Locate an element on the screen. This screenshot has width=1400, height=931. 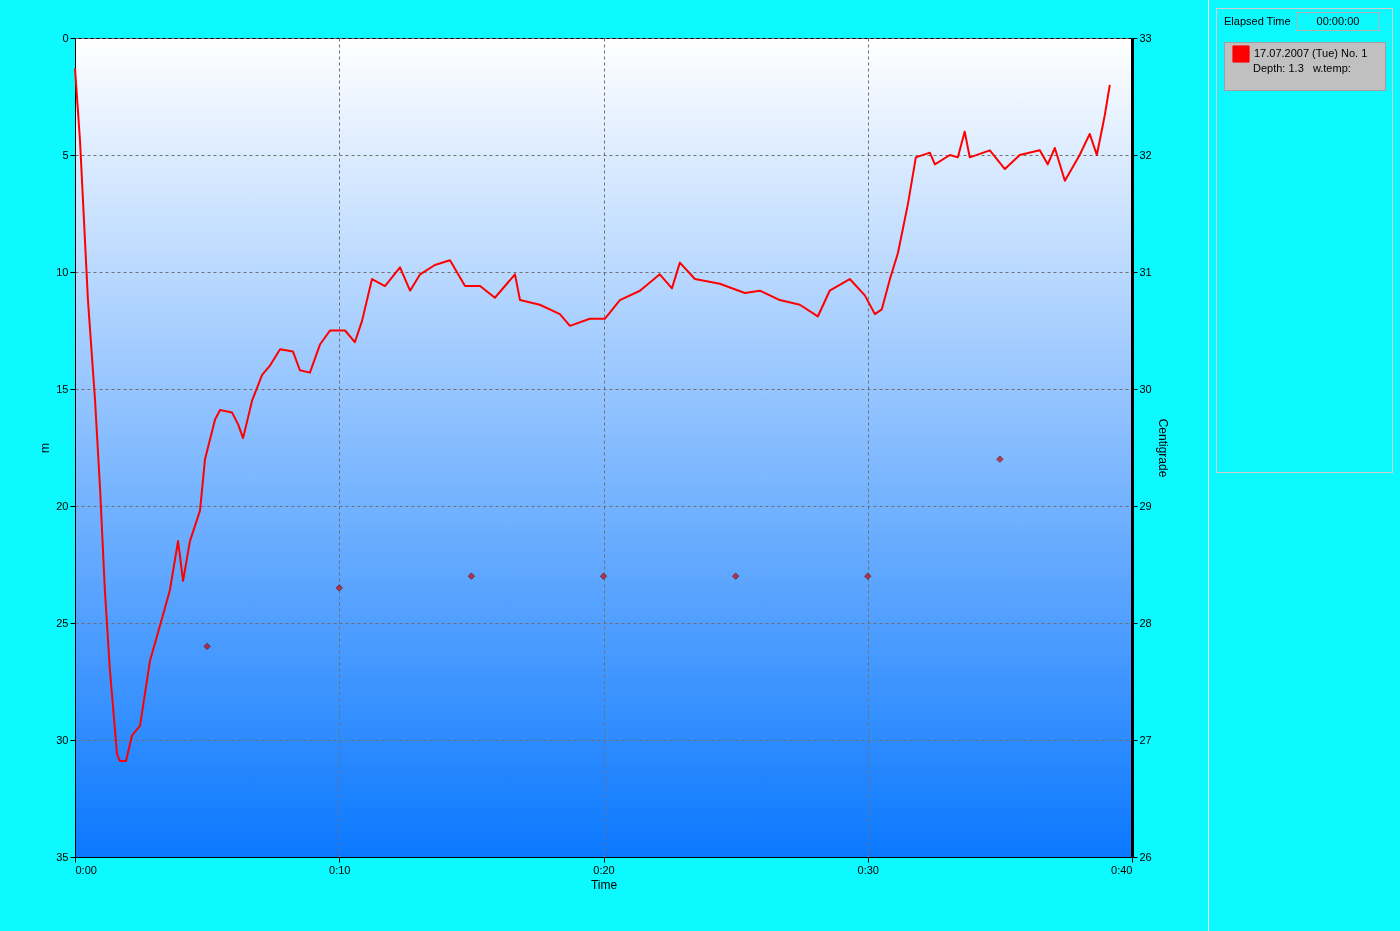
text: 00:00:00 is located at coordinates (1338, 21).